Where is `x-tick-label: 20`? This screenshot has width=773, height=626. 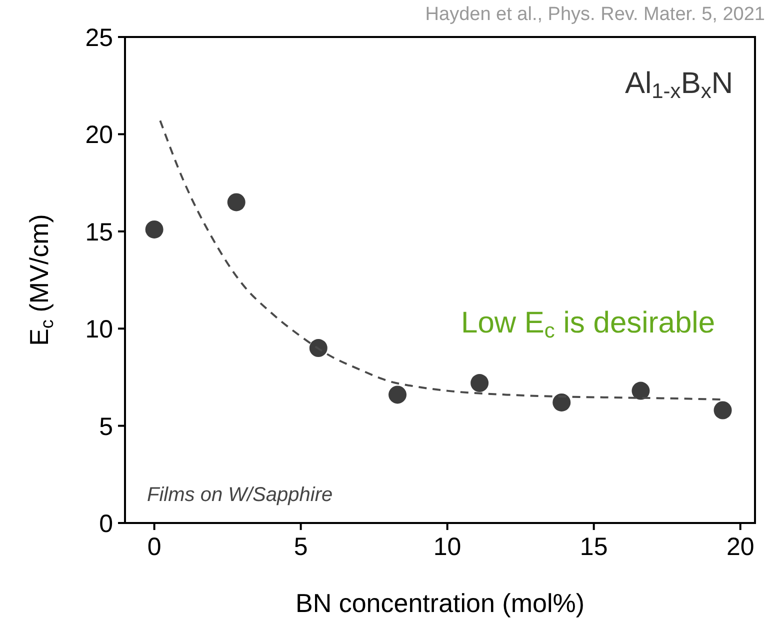 x-tick-label: 20 is located at coordinates (740, 547).